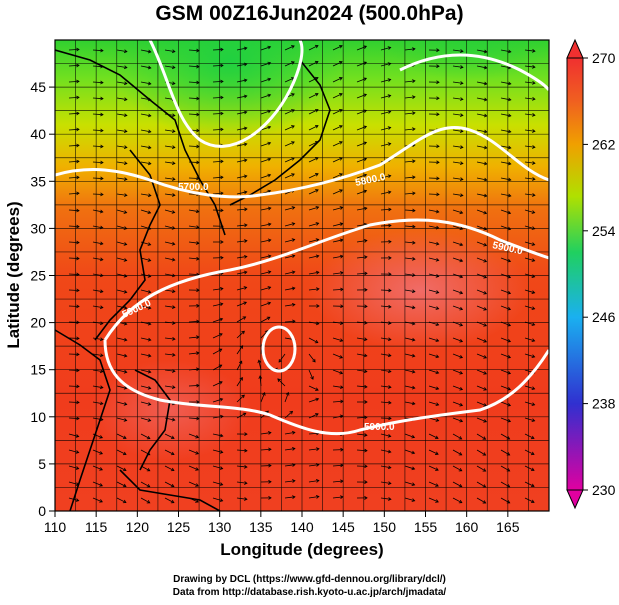 This screenshot has width=619, height=605. Describe the element at coordinates (38, 228) in the screenshot. I see `y-tick-label: 30` at that location.